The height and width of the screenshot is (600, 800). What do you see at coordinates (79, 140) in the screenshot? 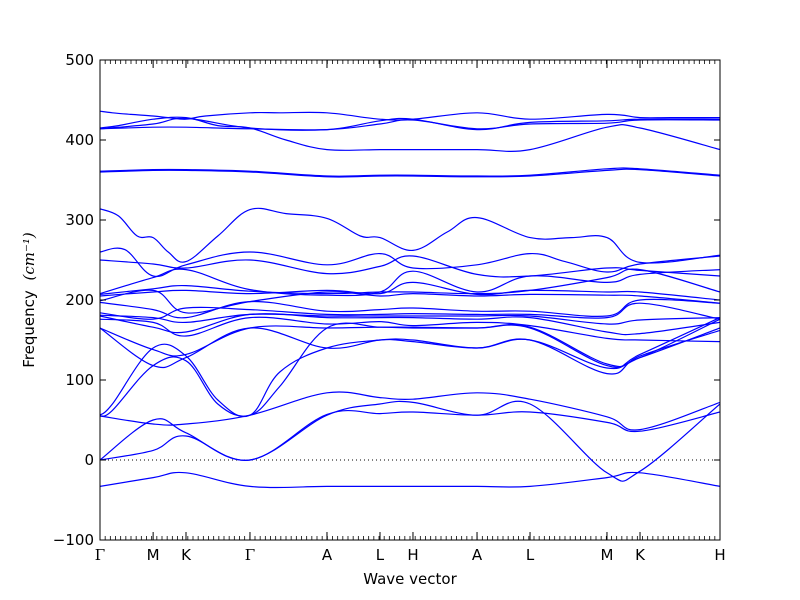
I see `y-tick-label: 400` at bounding box center [79, 140].